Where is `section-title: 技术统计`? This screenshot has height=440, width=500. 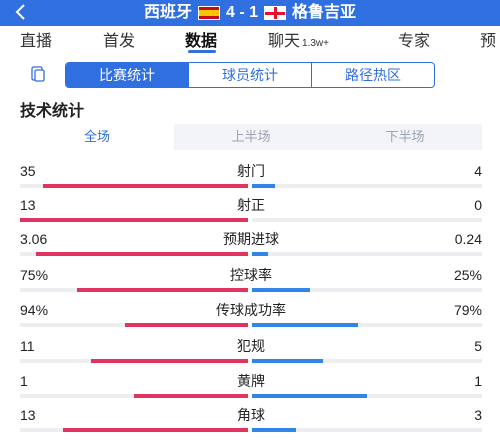 section-title: 技术统计 is located at coordinates (52, 111).